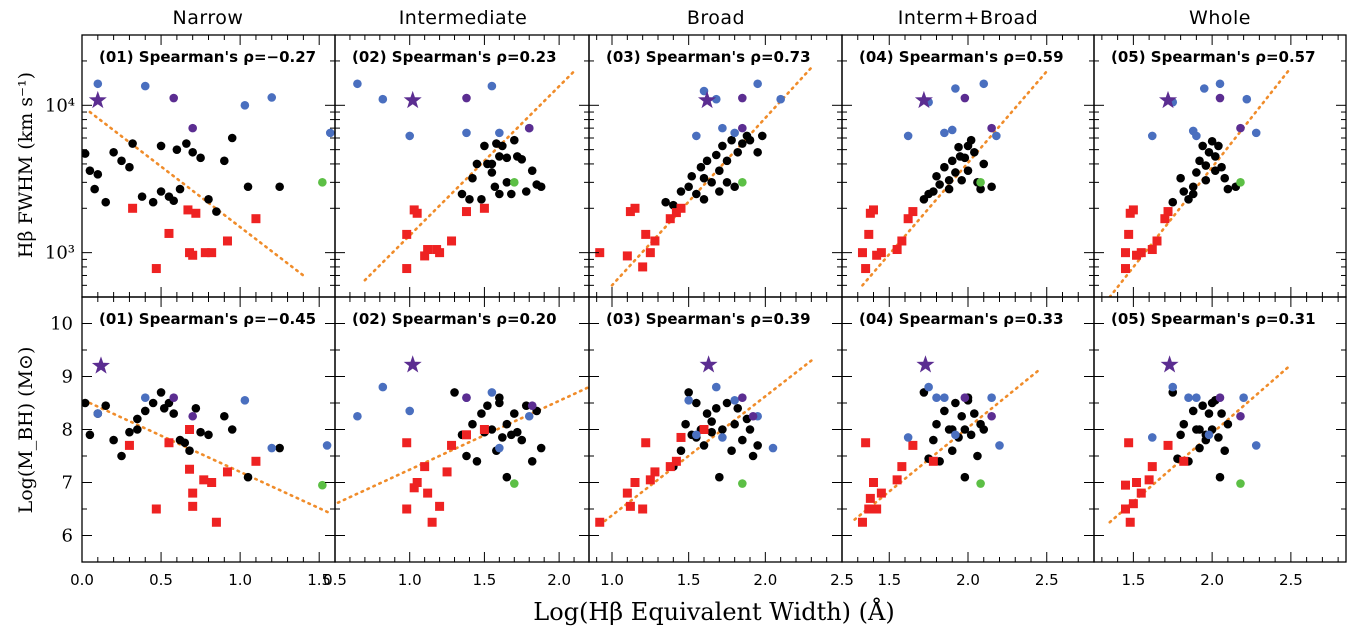 This screenshot has width=1355, height=629. I want to click on spearman-label: (01) Spearman's ρ=−0.27, so click(207, 57).